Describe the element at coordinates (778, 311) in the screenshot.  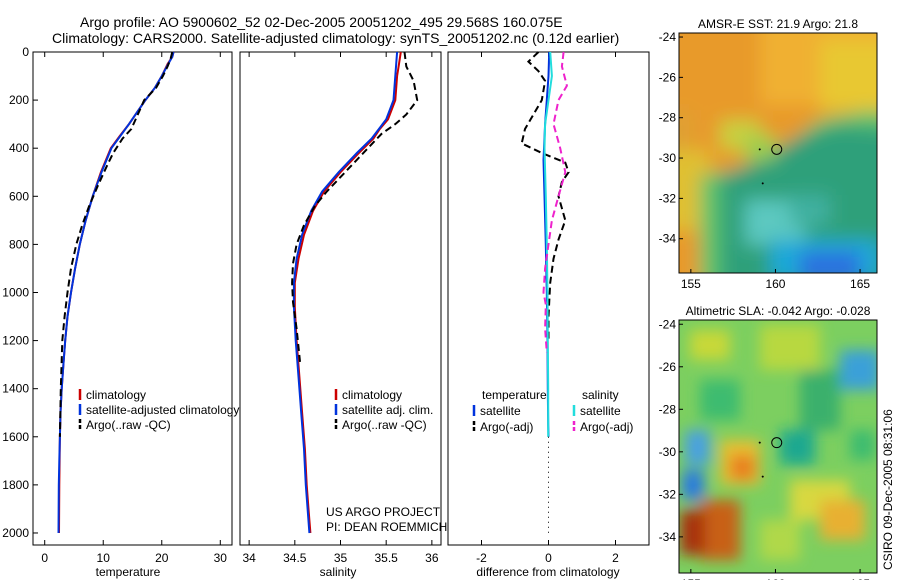
I see `sla-map-title: Altimetric SLA: -0.042 Argo: -0.028` at that location.